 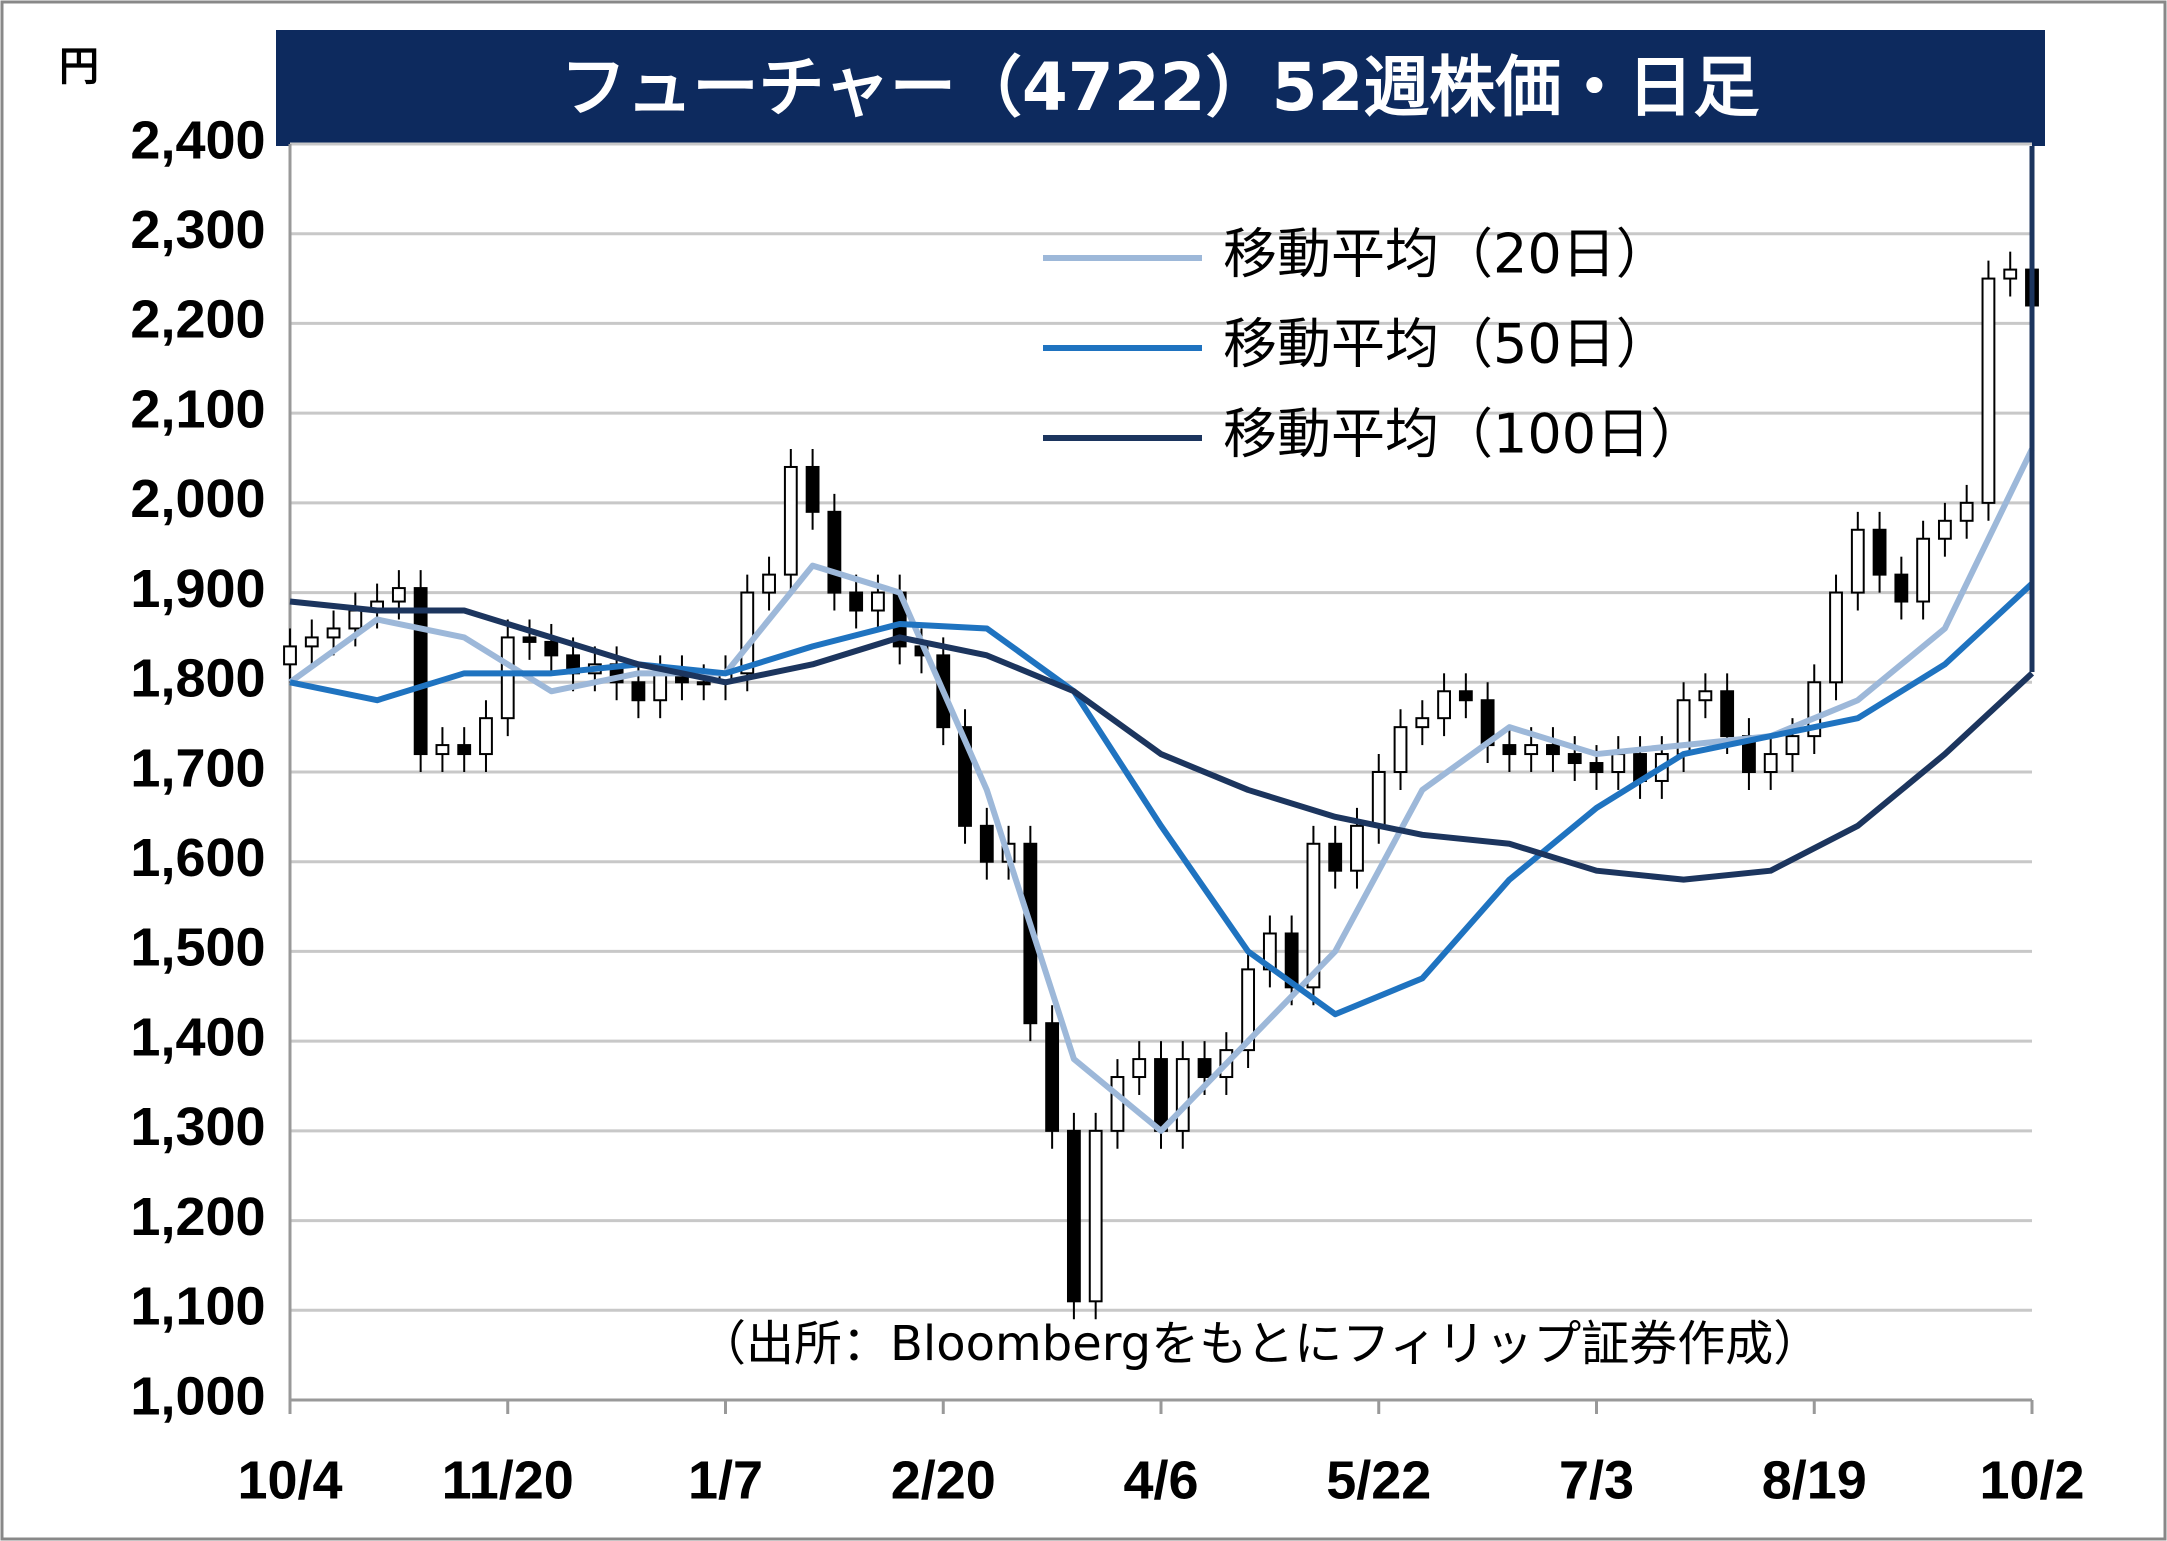 What do you see at coordinates (1160, 1480) in the screenshot?
I see `x-tick-label: 4/6` at bounding box center [1160, 1480].